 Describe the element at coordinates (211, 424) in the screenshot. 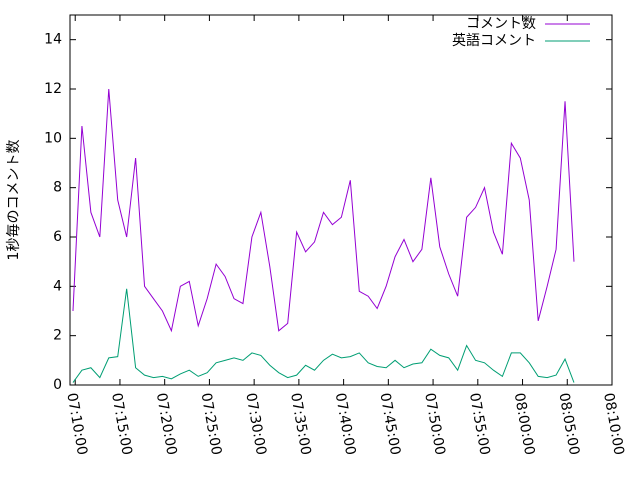

I see `x-tick-label: 07:25:00` at that location.